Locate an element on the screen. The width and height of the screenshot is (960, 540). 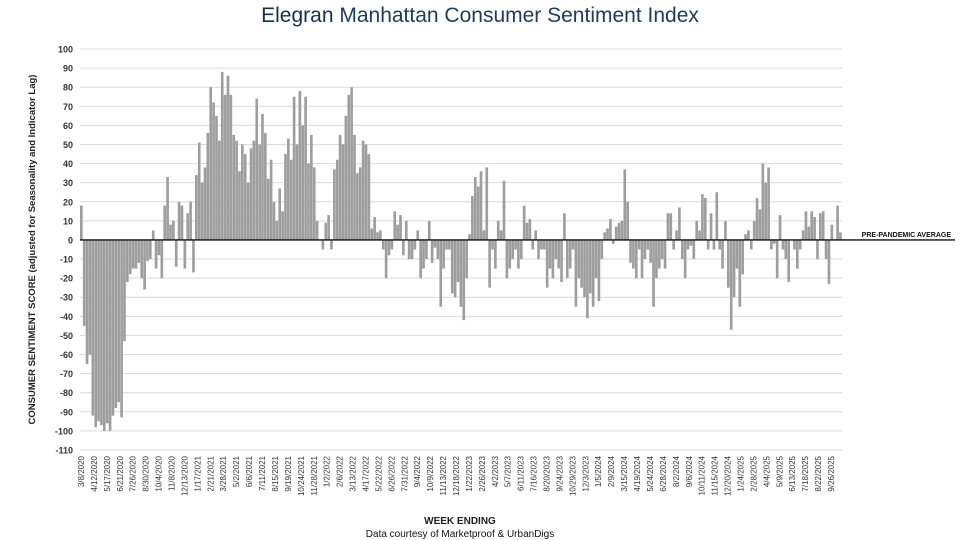
x-tick-label: 1/22/2023 is located at coordinates (469, 473).